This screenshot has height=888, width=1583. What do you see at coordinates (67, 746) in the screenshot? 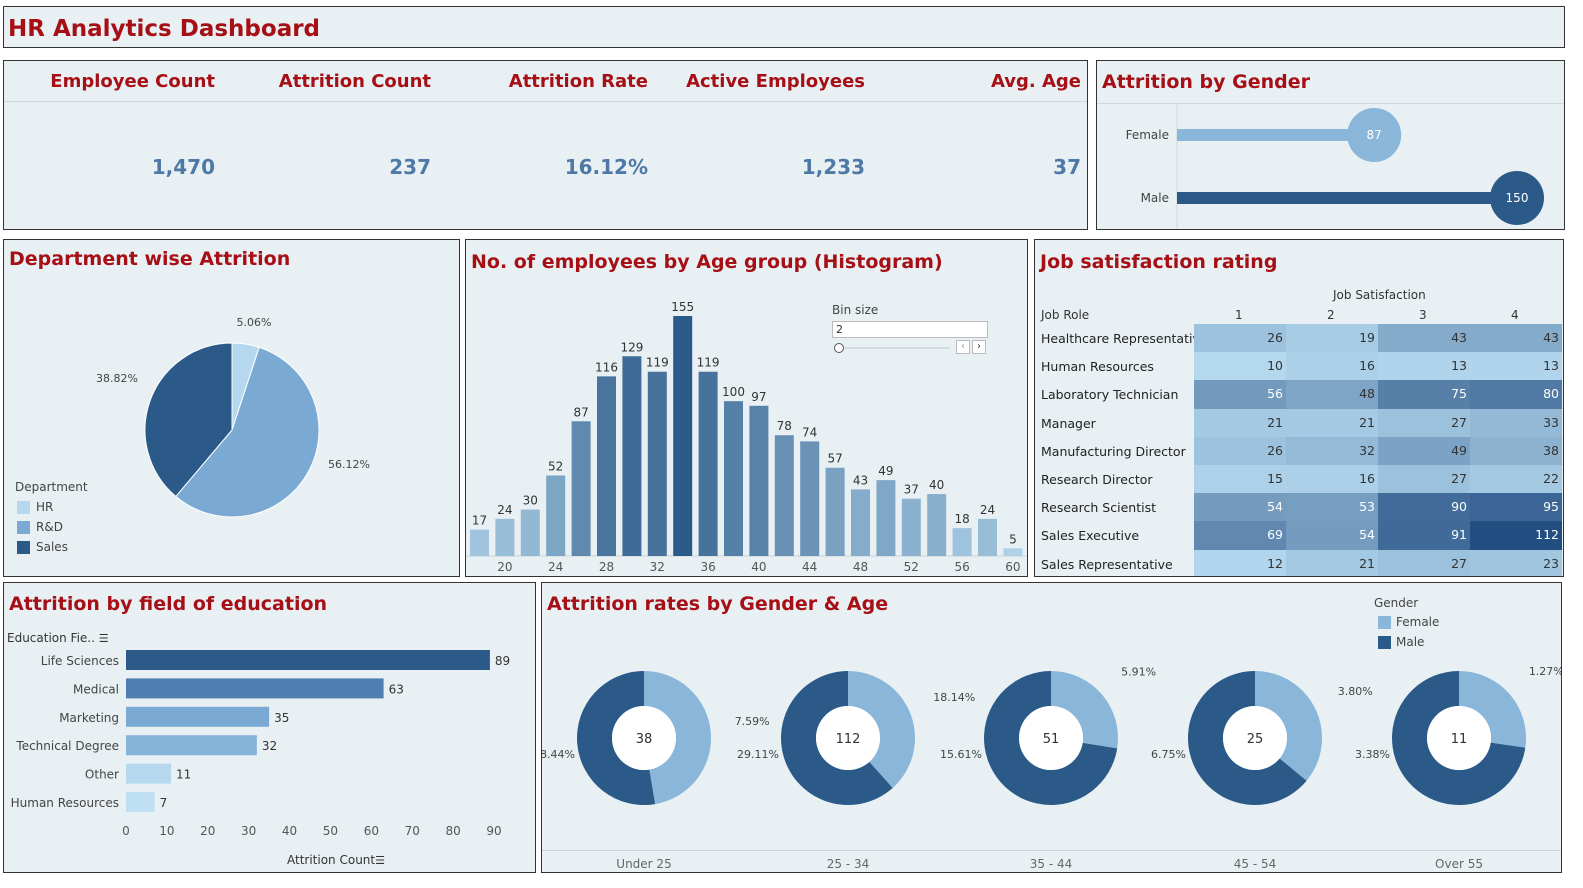
I see `education-category-label: Technical Degree` at bounding box center [67, 746].